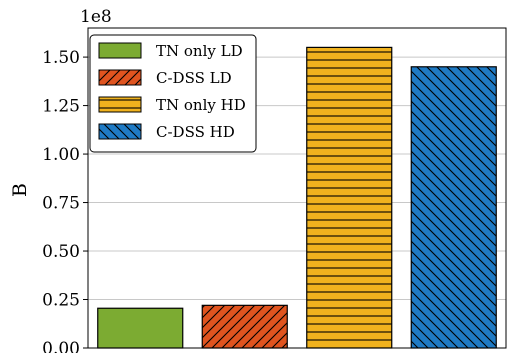 Image resolution: width=507 pixels, height=353 pixels. What do you see at coordinates (61, 252) in the screenshot?
I see `y-tick-label: 0.50` at bounding box center [61, 252].